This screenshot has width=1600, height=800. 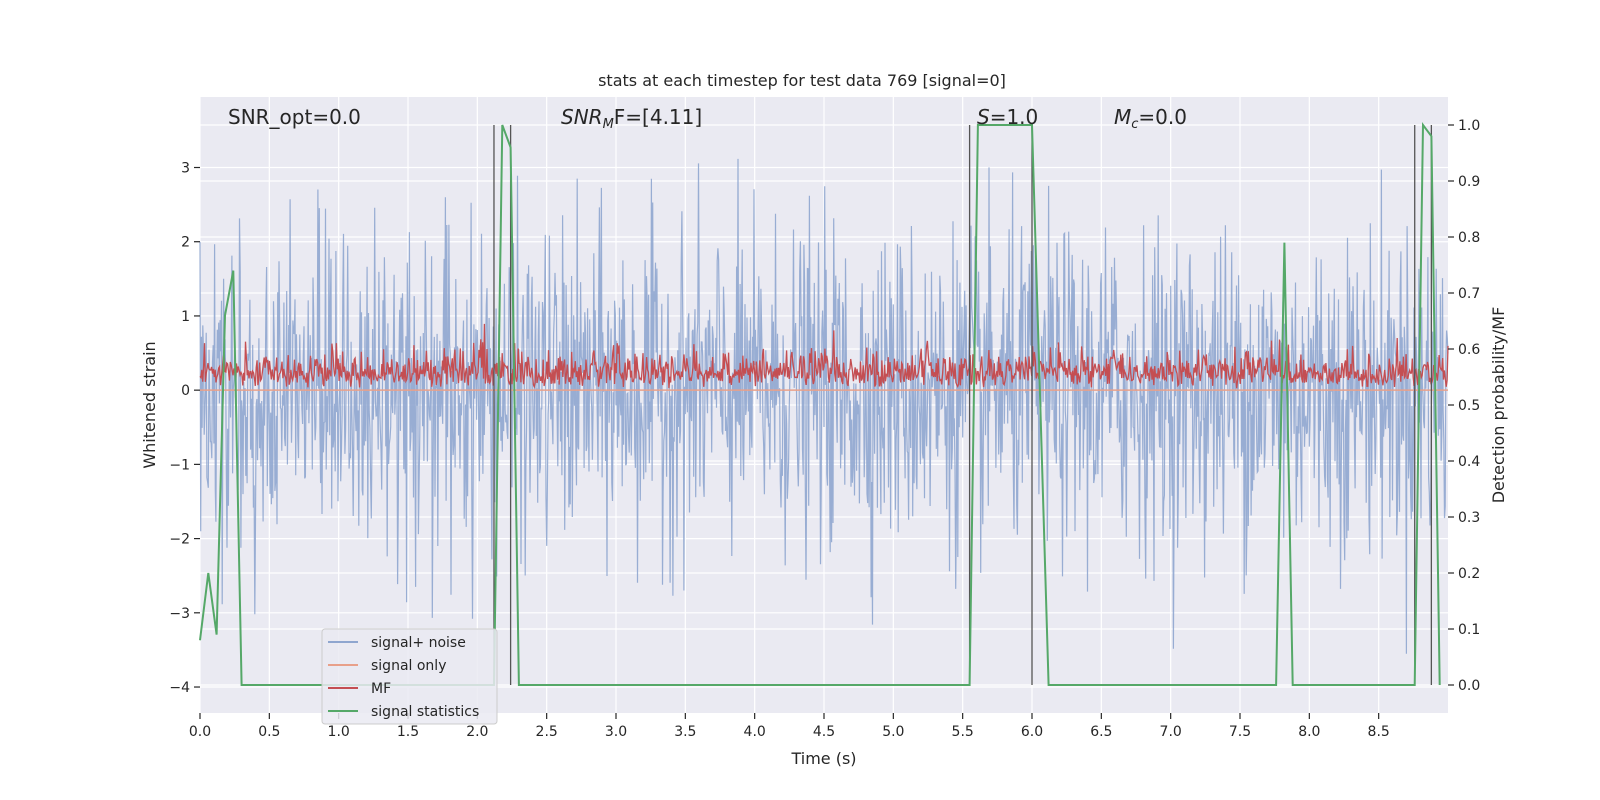 I want to click on y2-tick-label: 0.0, so click(x=1469, y=686).